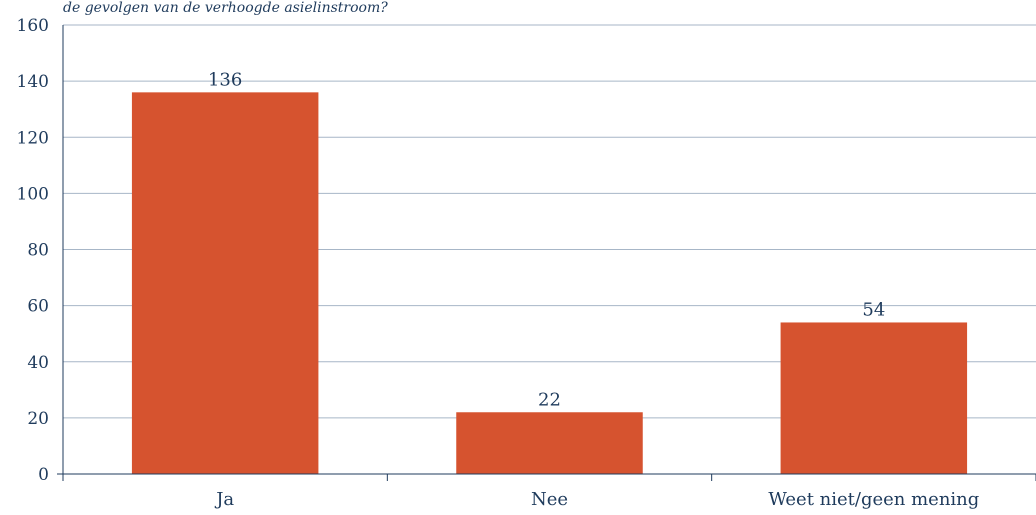  I want to click on bar-weet-niet-geen-mening, so click(874, 398).